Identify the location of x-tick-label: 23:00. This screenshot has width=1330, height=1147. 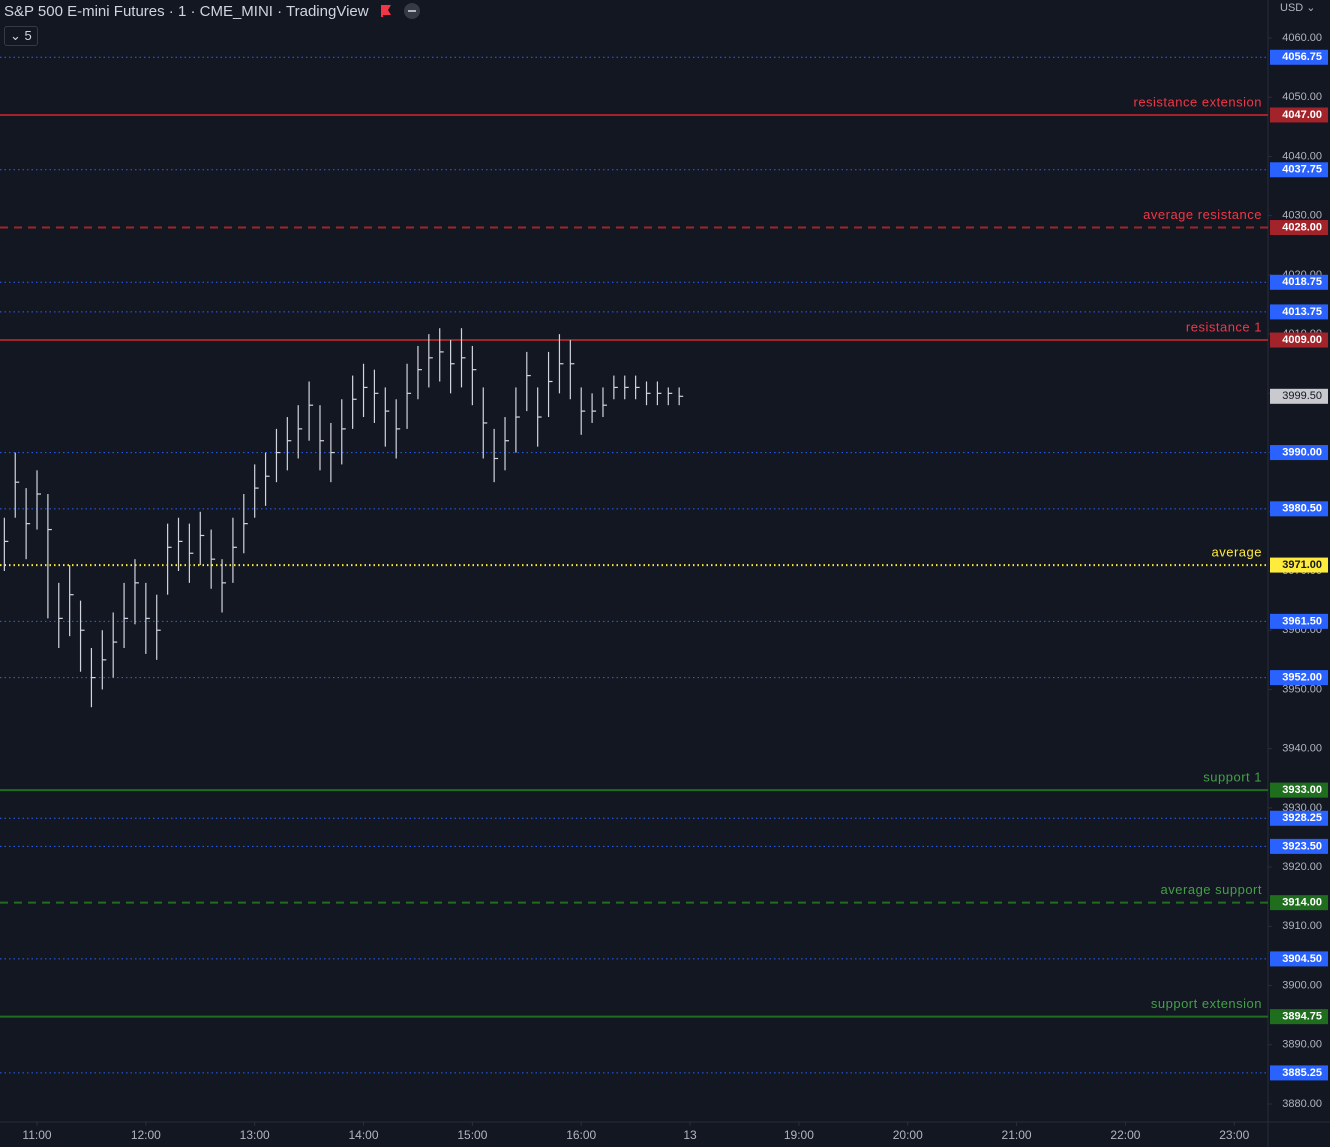
(1234, 1135).